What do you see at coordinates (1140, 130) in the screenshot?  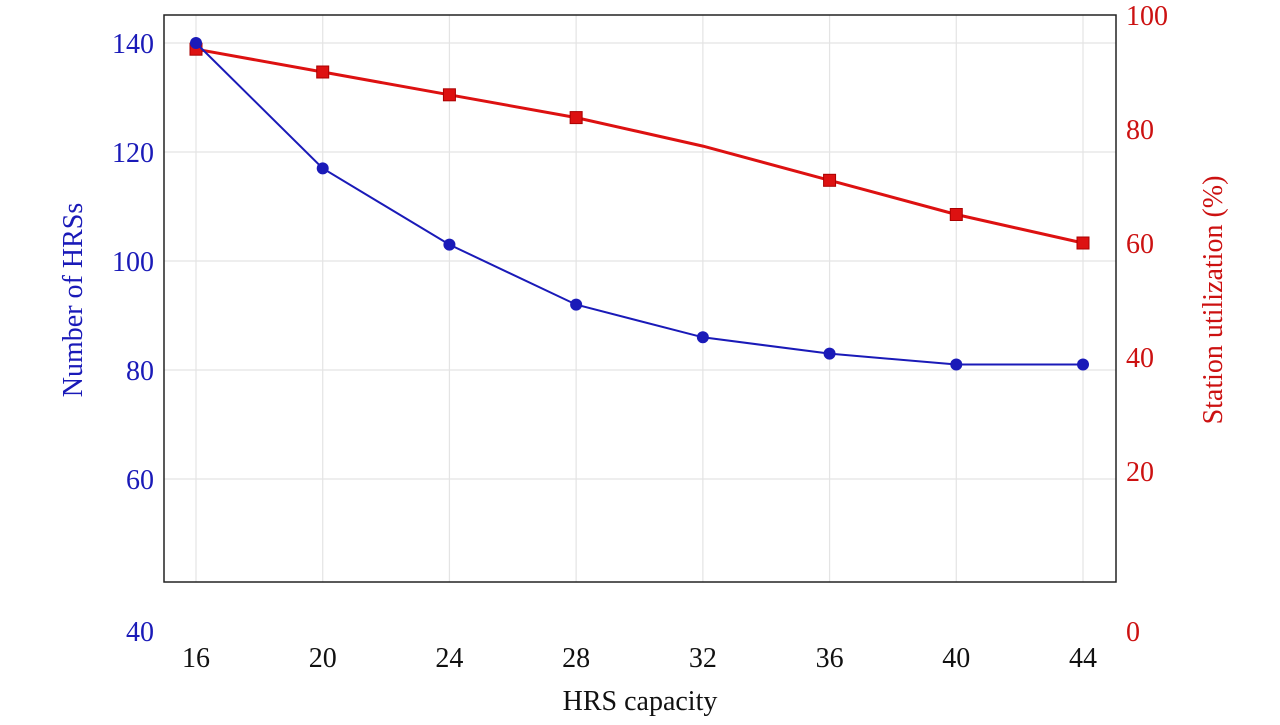 I see `right-tick-label: 80` at bounding box center [1140, 130].